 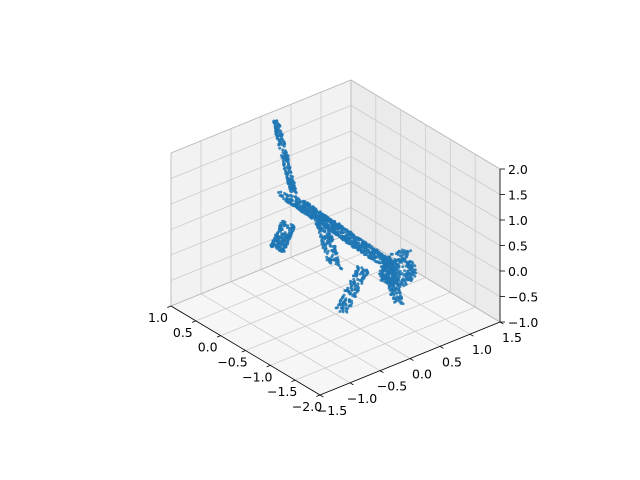 What do you see at coordinates (232, 362) in the screenshot?
I see `x-tick-label: −0.5` at bounding box center [232, 362].